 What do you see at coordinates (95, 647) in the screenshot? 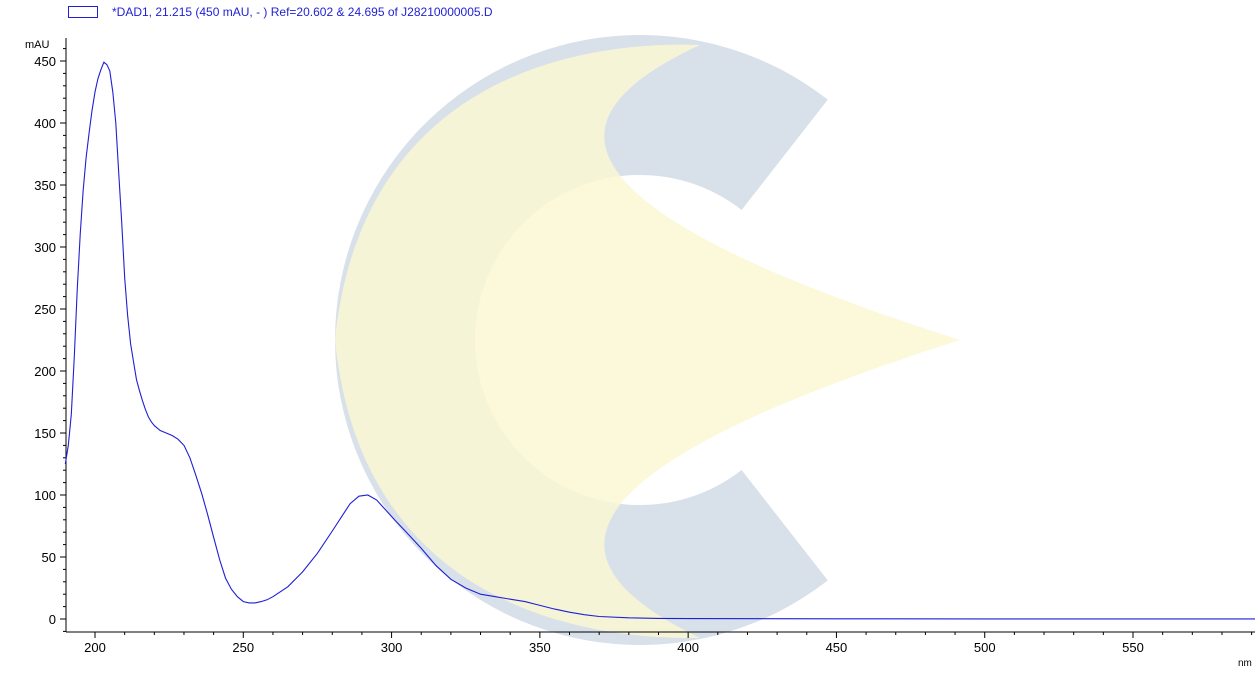
I see `x-tick-label: 200` at bounding box center [95, 647].